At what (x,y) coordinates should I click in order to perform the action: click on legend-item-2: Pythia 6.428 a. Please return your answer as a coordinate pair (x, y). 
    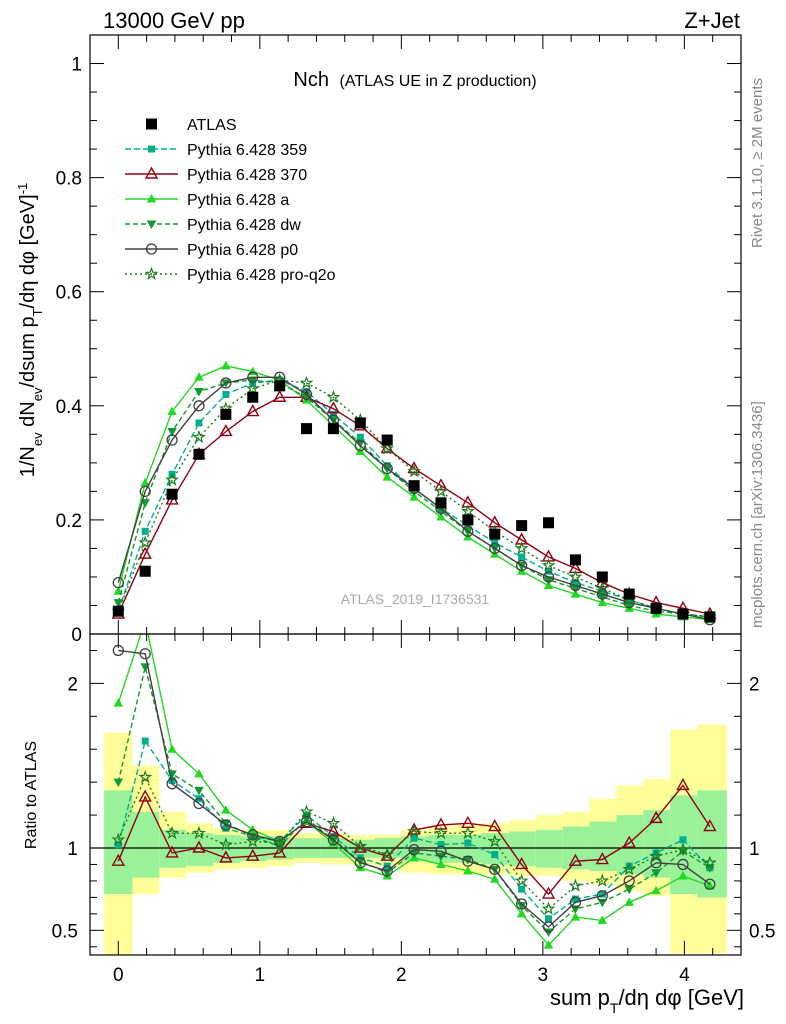
    Looking at the image, I should click on (207, 200).